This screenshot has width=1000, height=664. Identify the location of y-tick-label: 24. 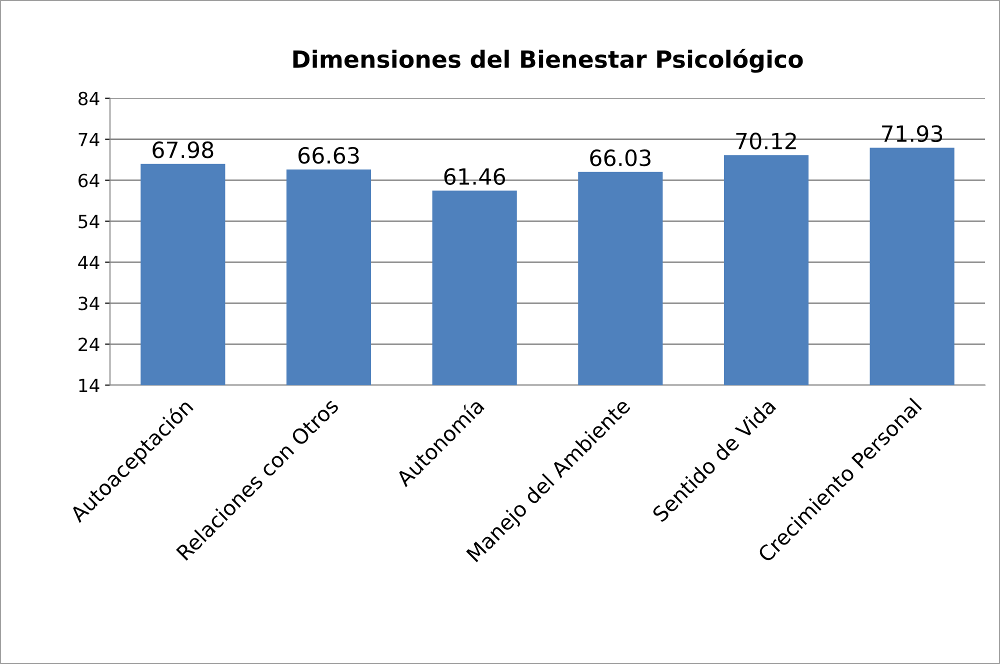
(89, 344).